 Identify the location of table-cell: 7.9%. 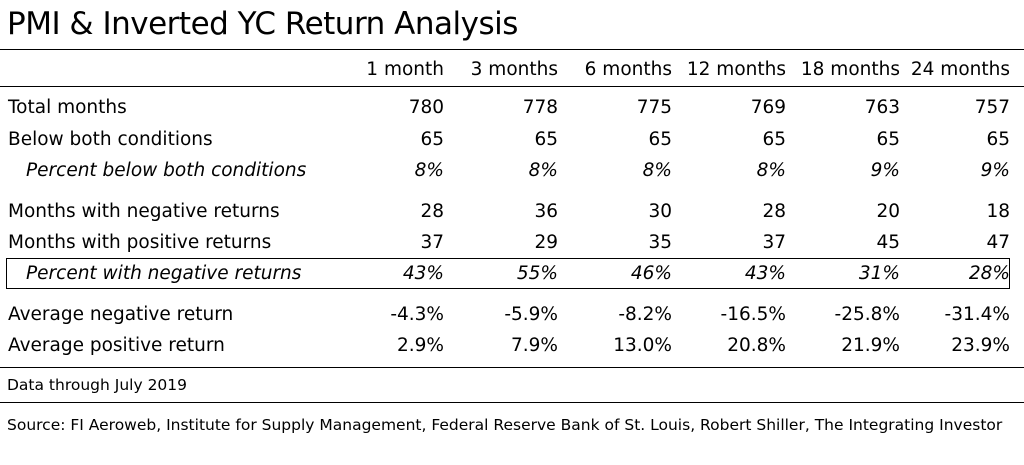
(534, 345).